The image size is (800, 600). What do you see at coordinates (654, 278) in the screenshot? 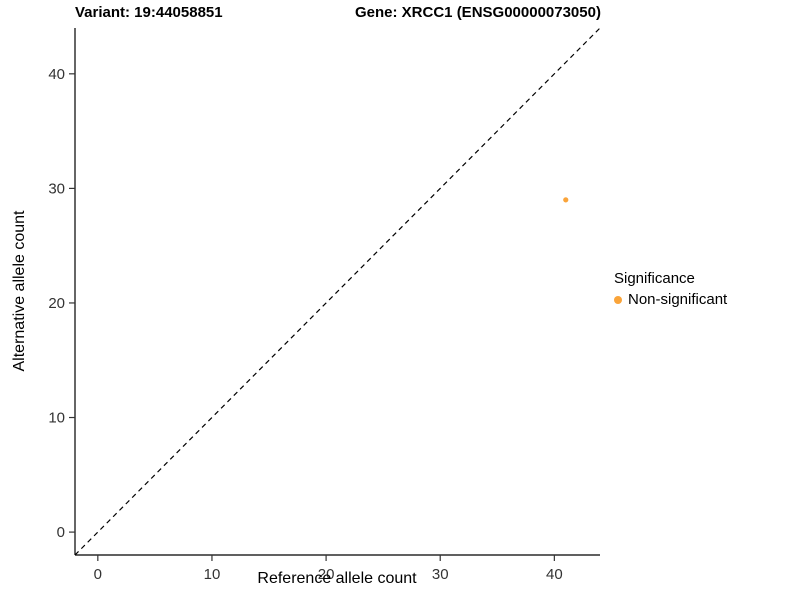
I see `legend-title: Significance` at bounding box center [654, 278].